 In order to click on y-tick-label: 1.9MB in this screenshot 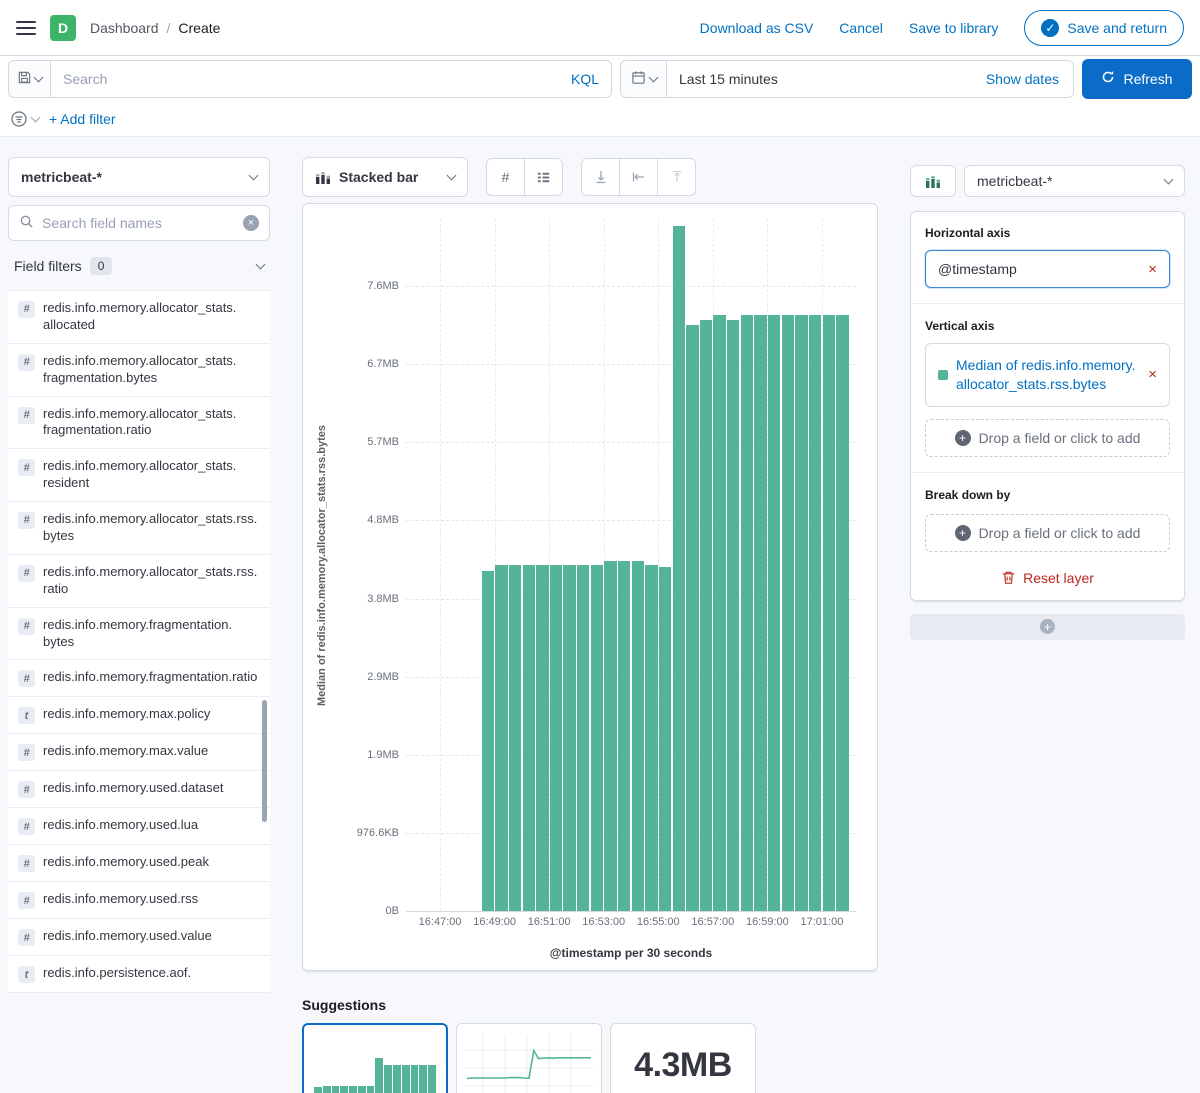, I will do `click(383, 754)`.